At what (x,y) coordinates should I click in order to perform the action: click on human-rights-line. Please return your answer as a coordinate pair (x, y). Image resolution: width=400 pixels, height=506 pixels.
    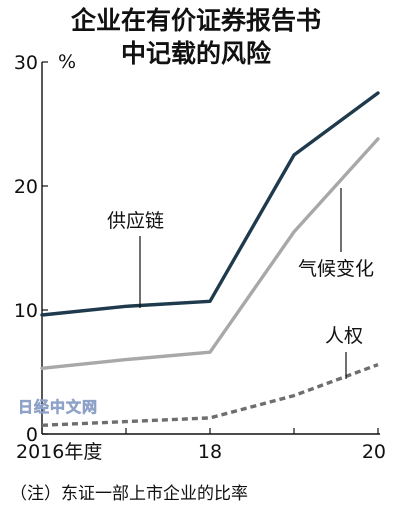
    Looking at the image, I should click on (210, 395).